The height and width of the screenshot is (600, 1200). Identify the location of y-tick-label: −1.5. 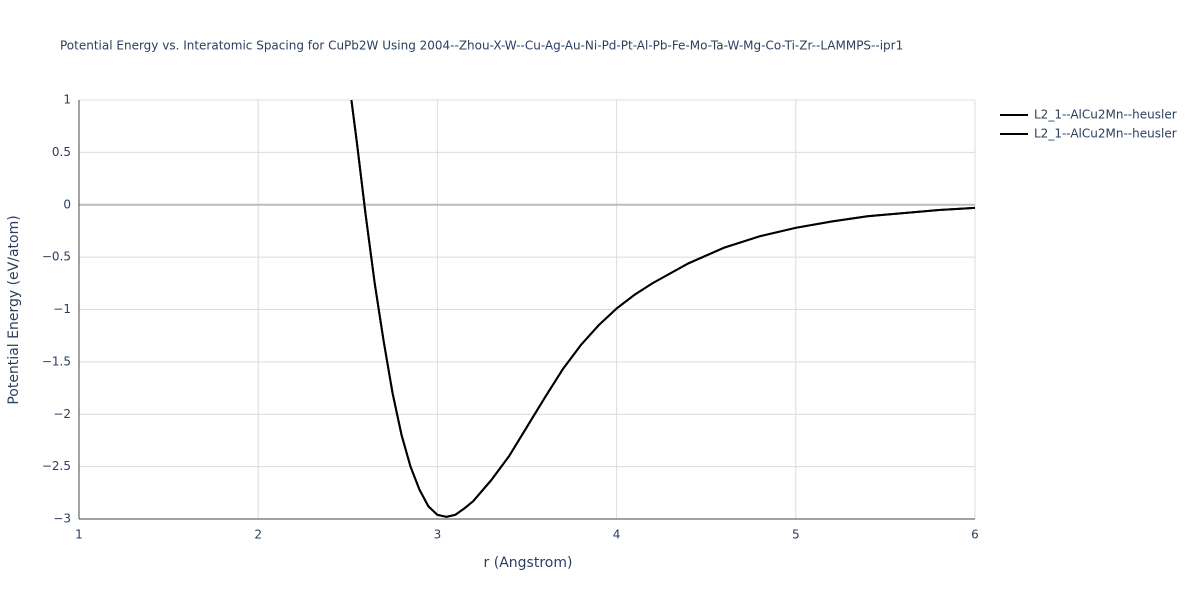
(56, 361).